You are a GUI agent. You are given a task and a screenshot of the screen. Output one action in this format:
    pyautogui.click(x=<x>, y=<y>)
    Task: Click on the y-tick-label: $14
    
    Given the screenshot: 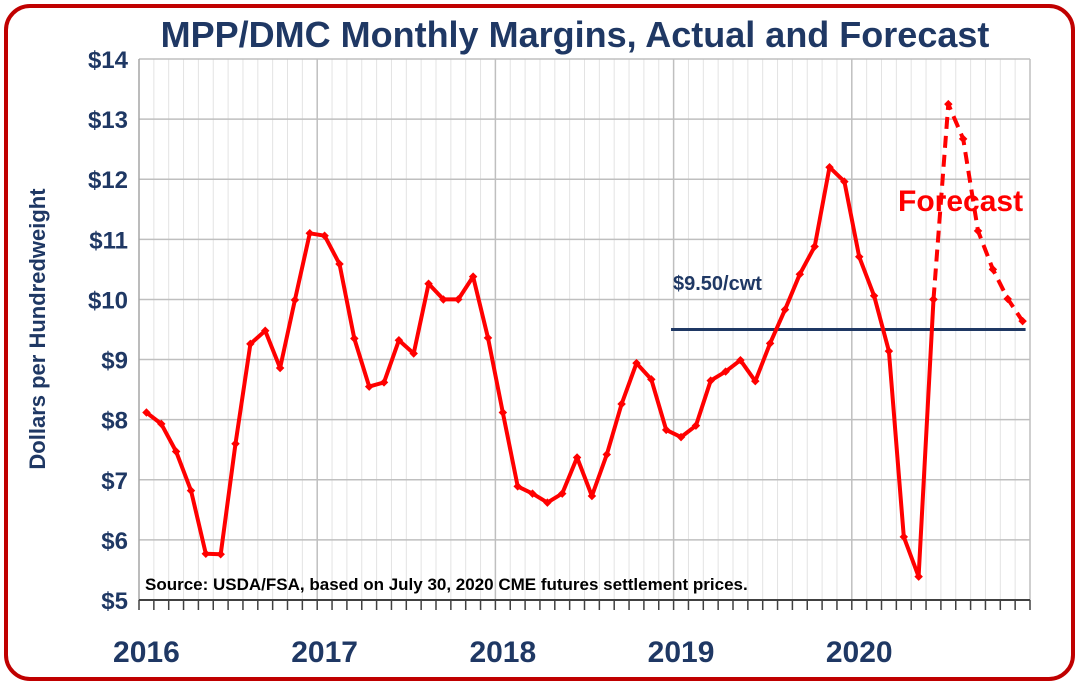 What is the action you would take?
    pyautogui.click(x=108, y=60)
    